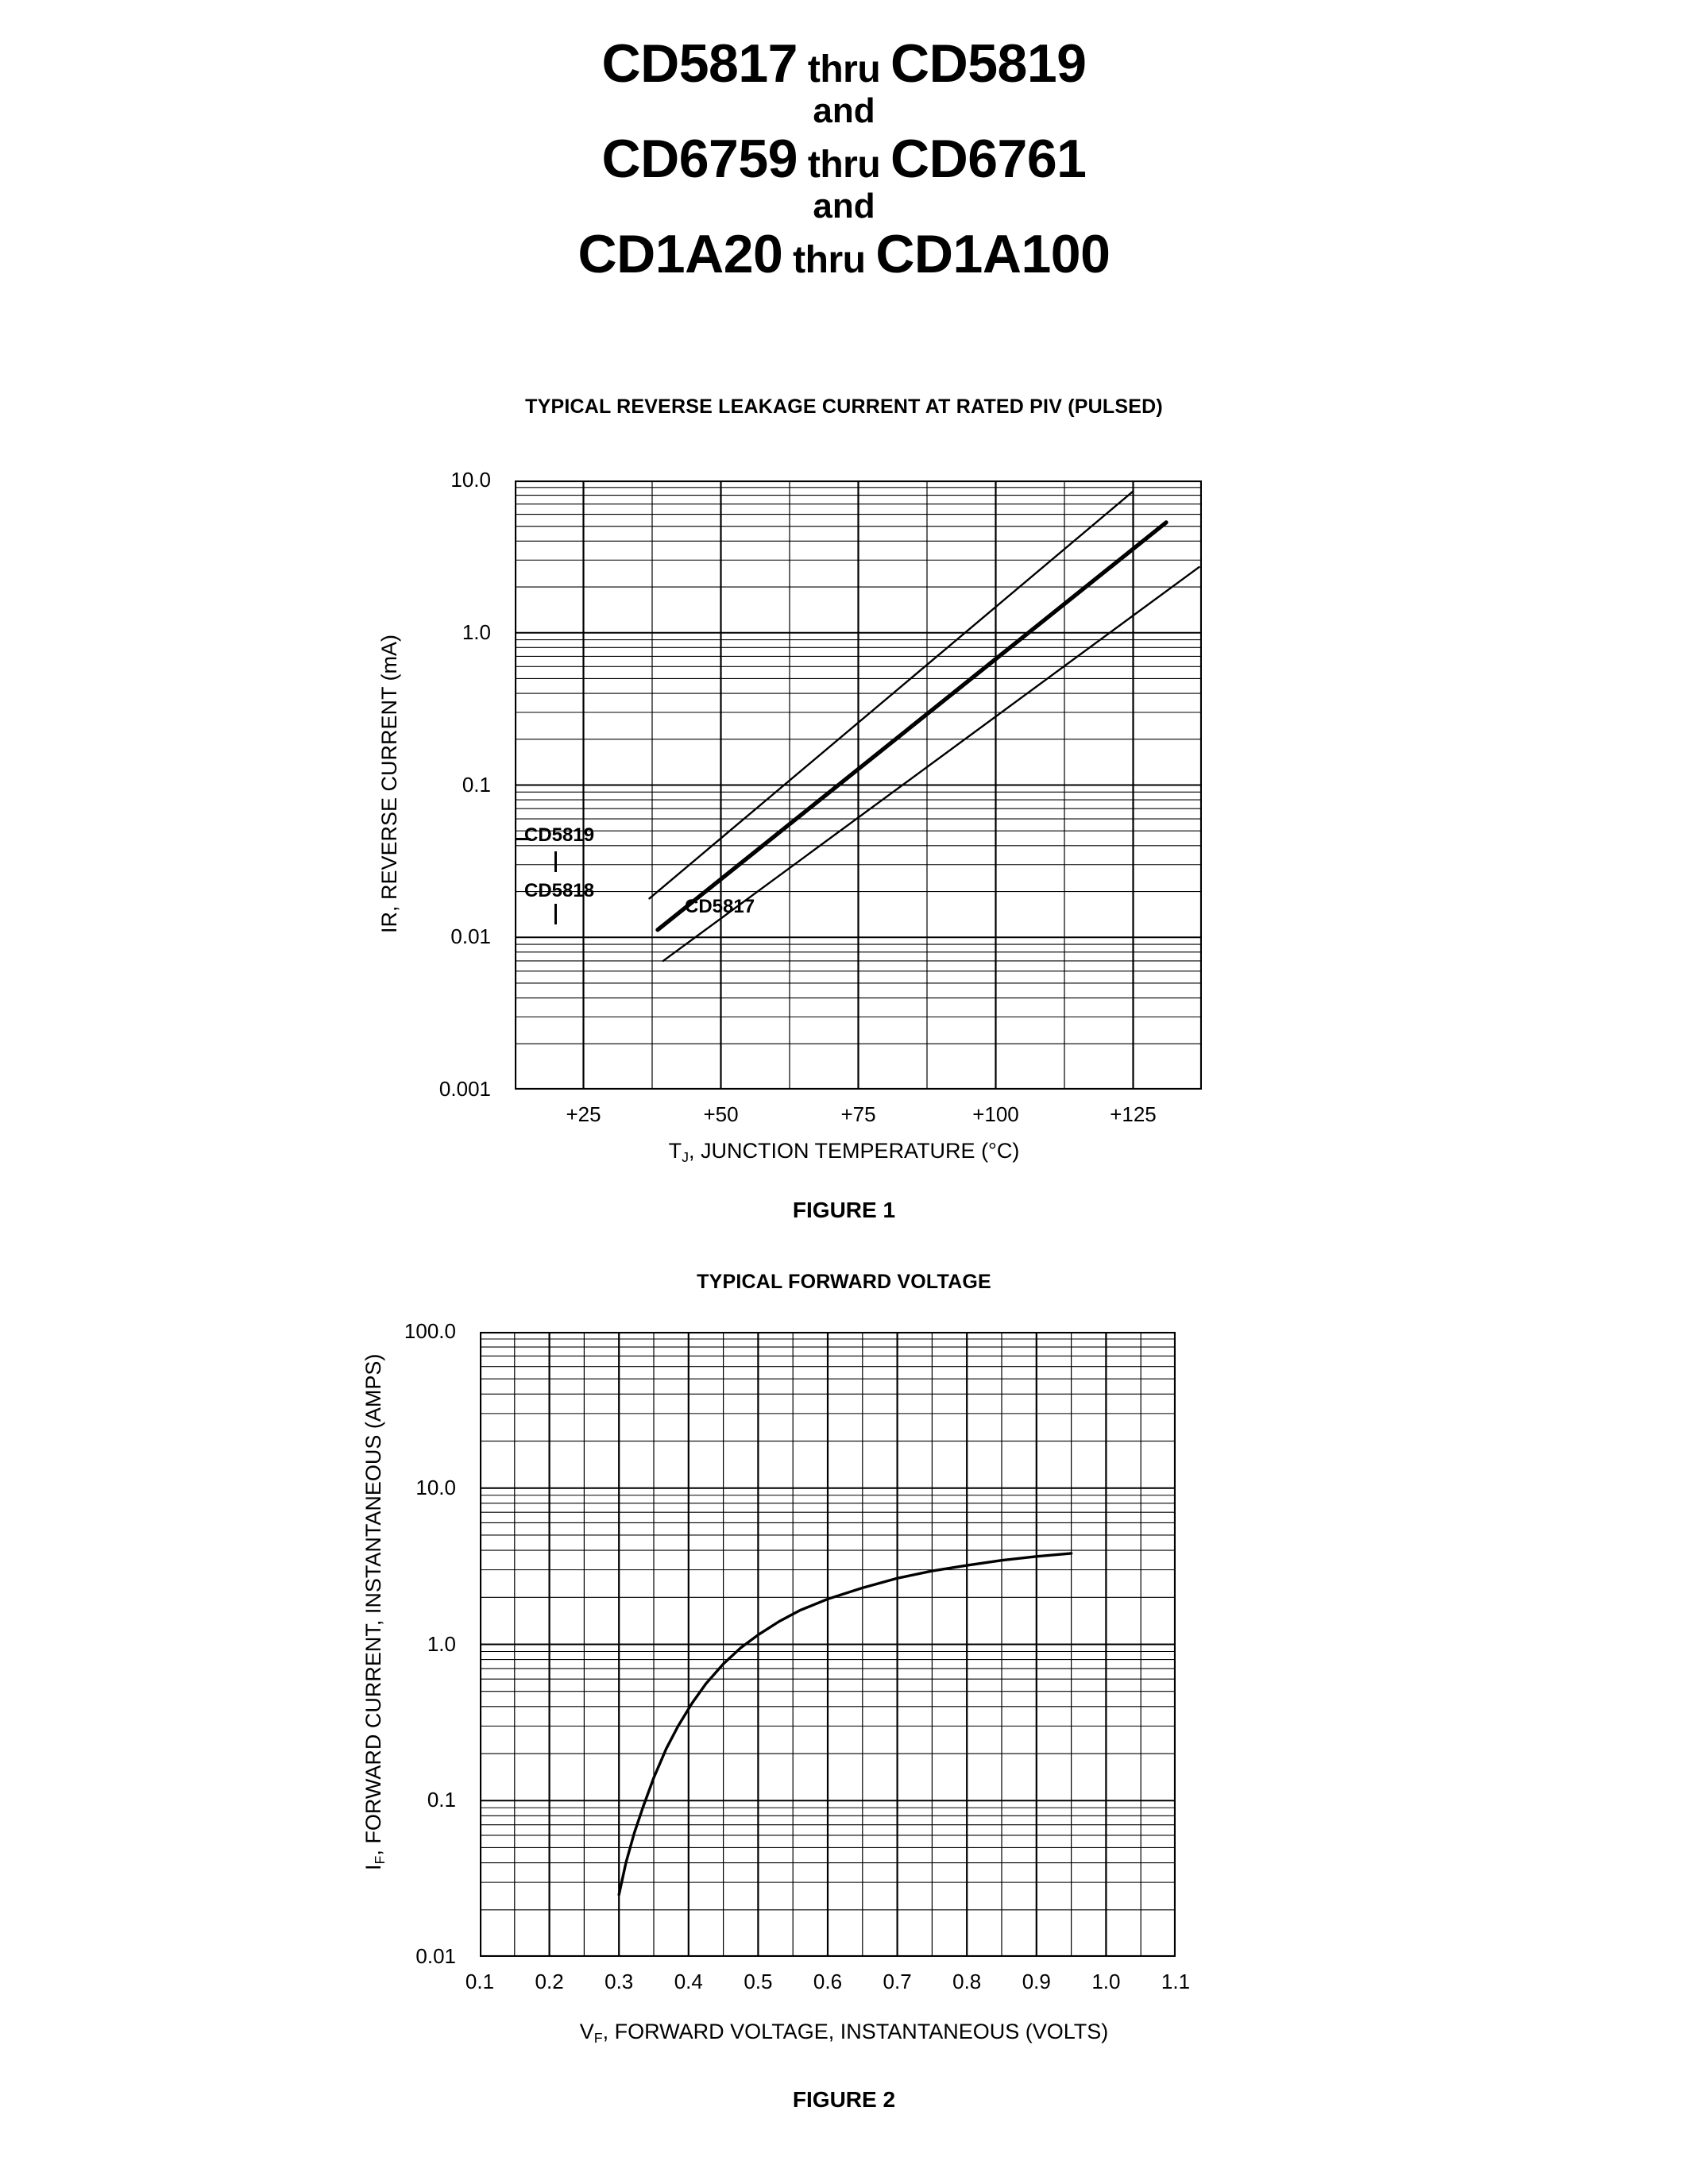 The image size is (1688, 2184). I want to click on figure-2-y-axis-label-subscript: F, so click(380, 1860).